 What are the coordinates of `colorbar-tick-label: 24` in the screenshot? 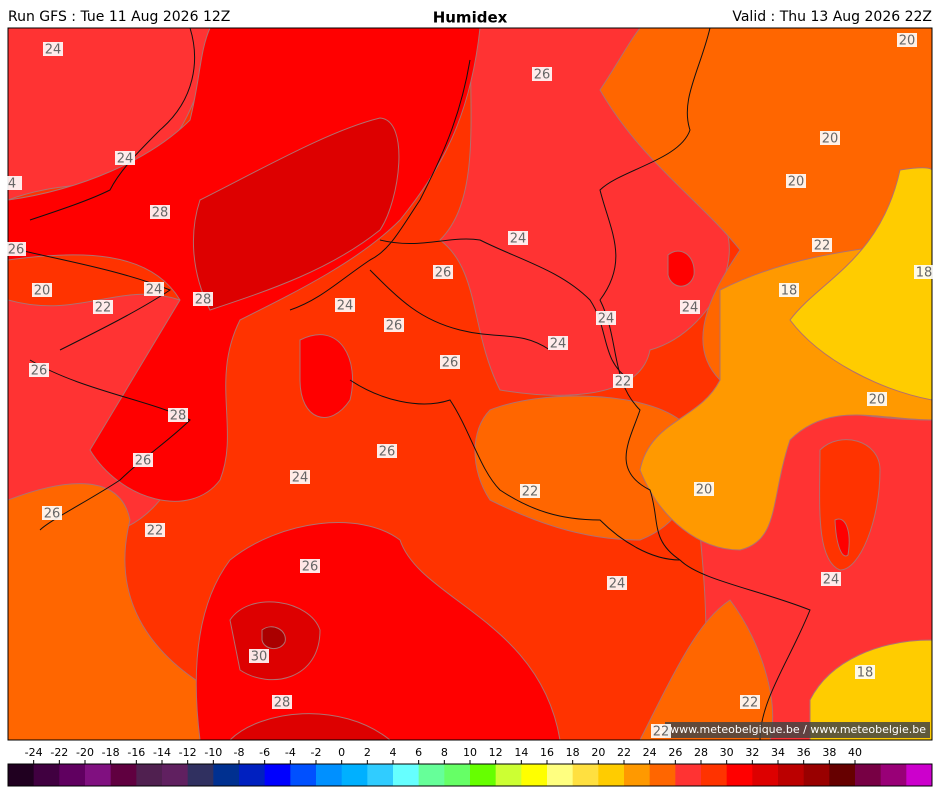 It's located at (650, 752).